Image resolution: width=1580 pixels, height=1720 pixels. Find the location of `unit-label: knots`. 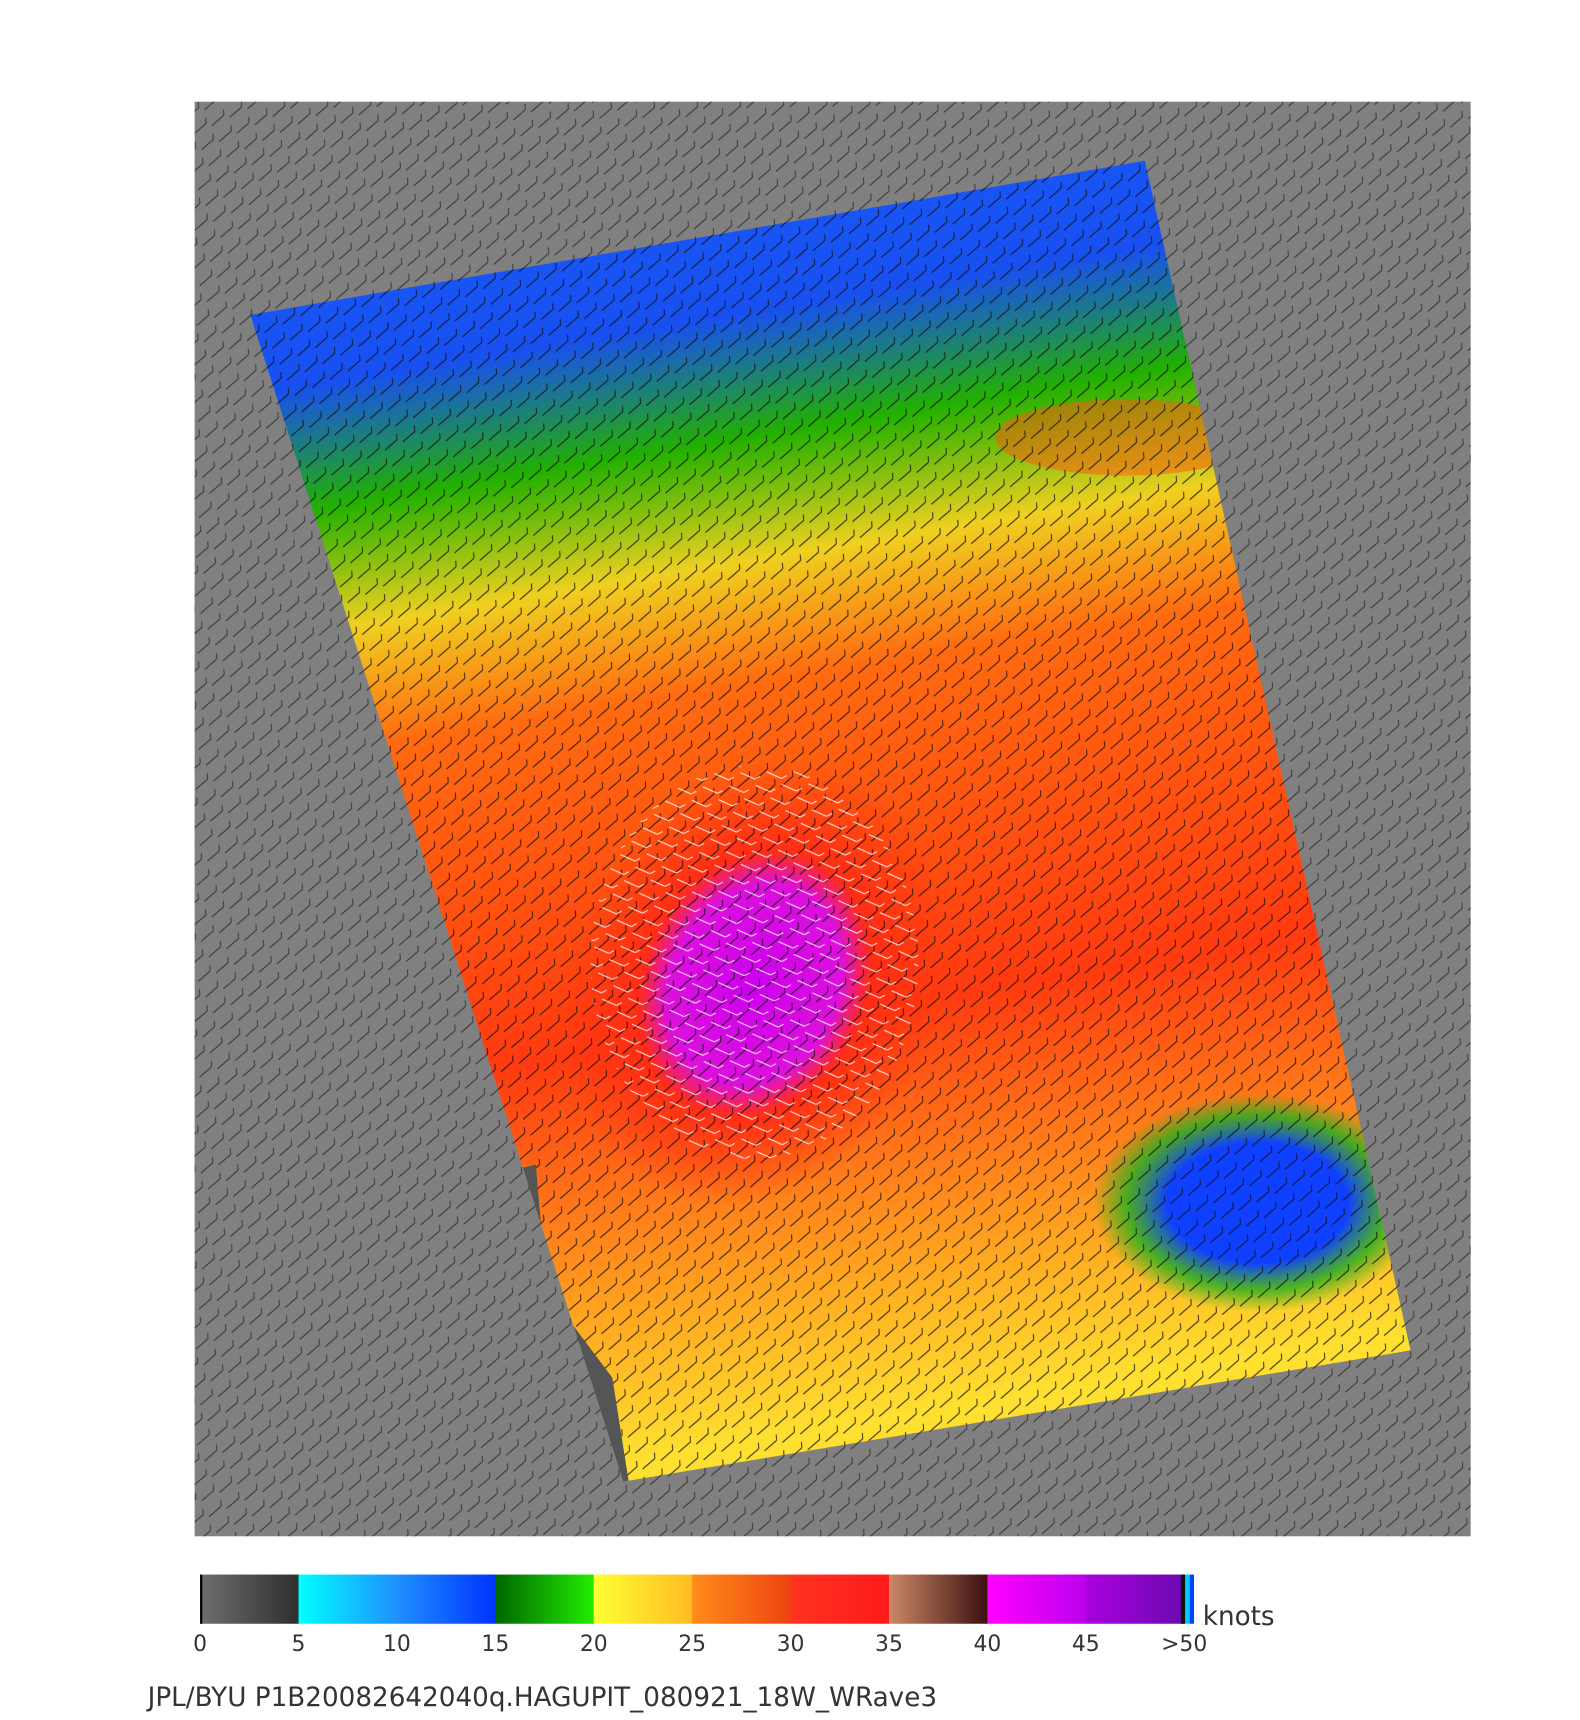

unit-label: knots is located at coordinates (1239, 1617).